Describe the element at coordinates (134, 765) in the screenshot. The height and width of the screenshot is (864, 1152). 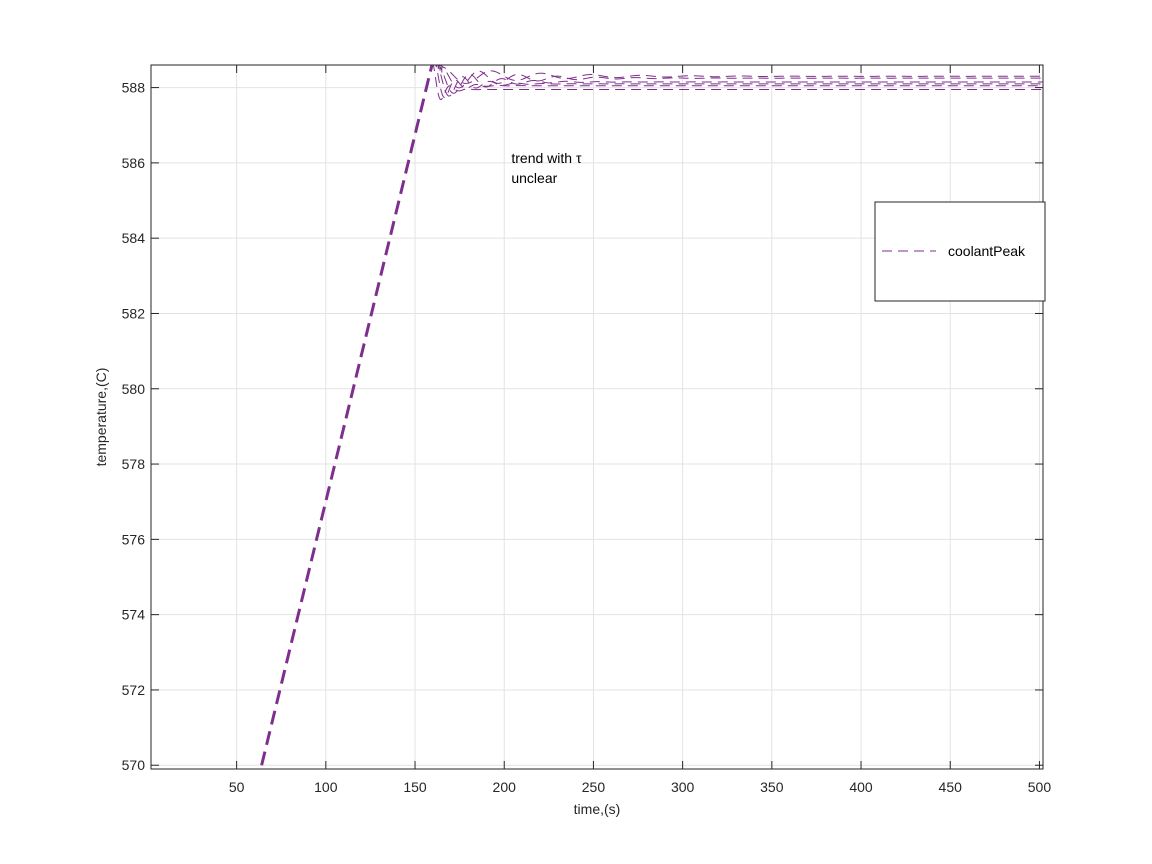
I see `y-tick-label: 570` at that location.